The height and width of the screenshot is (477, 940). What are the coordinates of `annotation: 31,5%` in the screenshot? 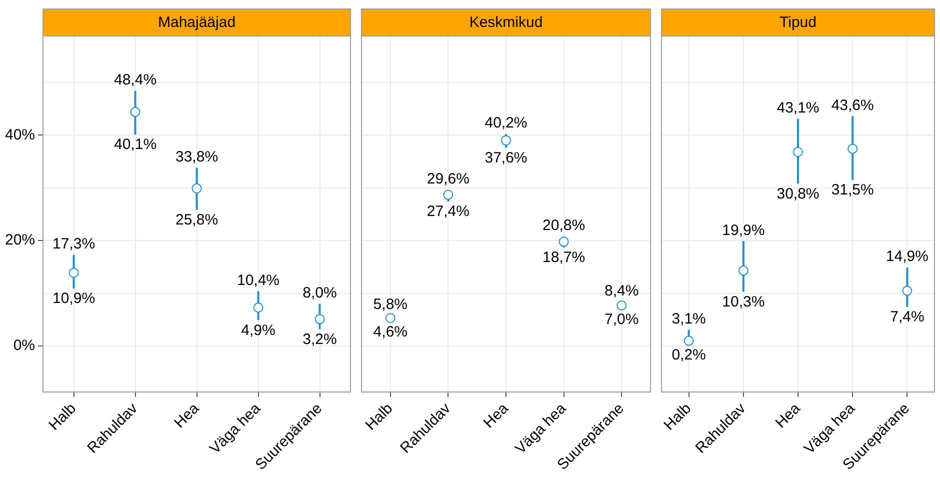 It's located at (852, 190).